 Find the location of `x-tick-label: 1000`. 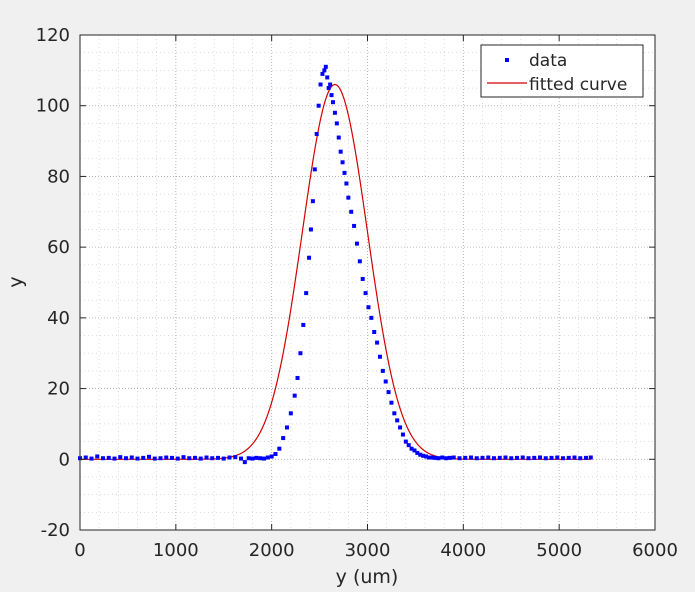

x-tick-label: 1000 is located at coordinates (176, 550).